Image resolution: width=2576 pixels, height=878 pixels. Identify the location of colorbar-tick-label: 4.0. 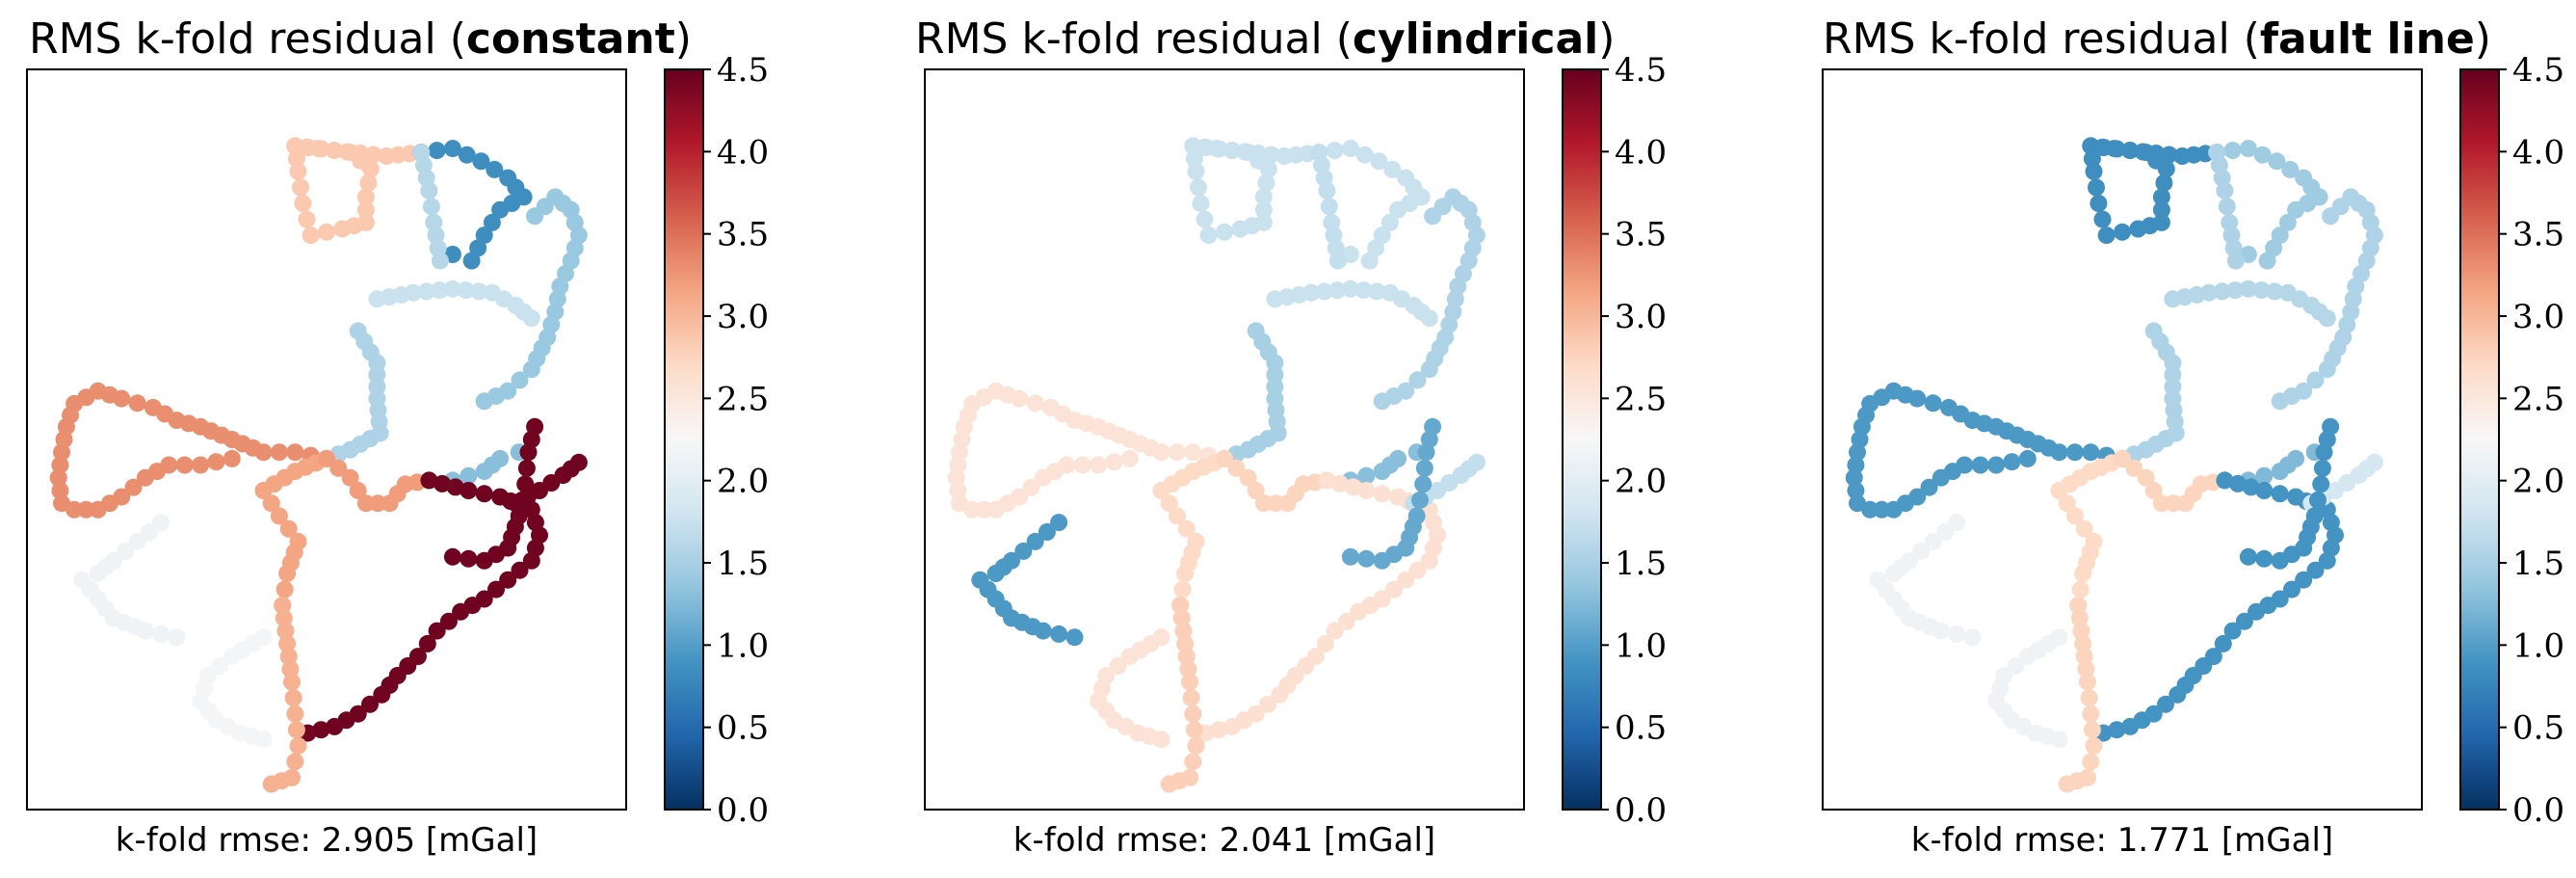
(743, 152).